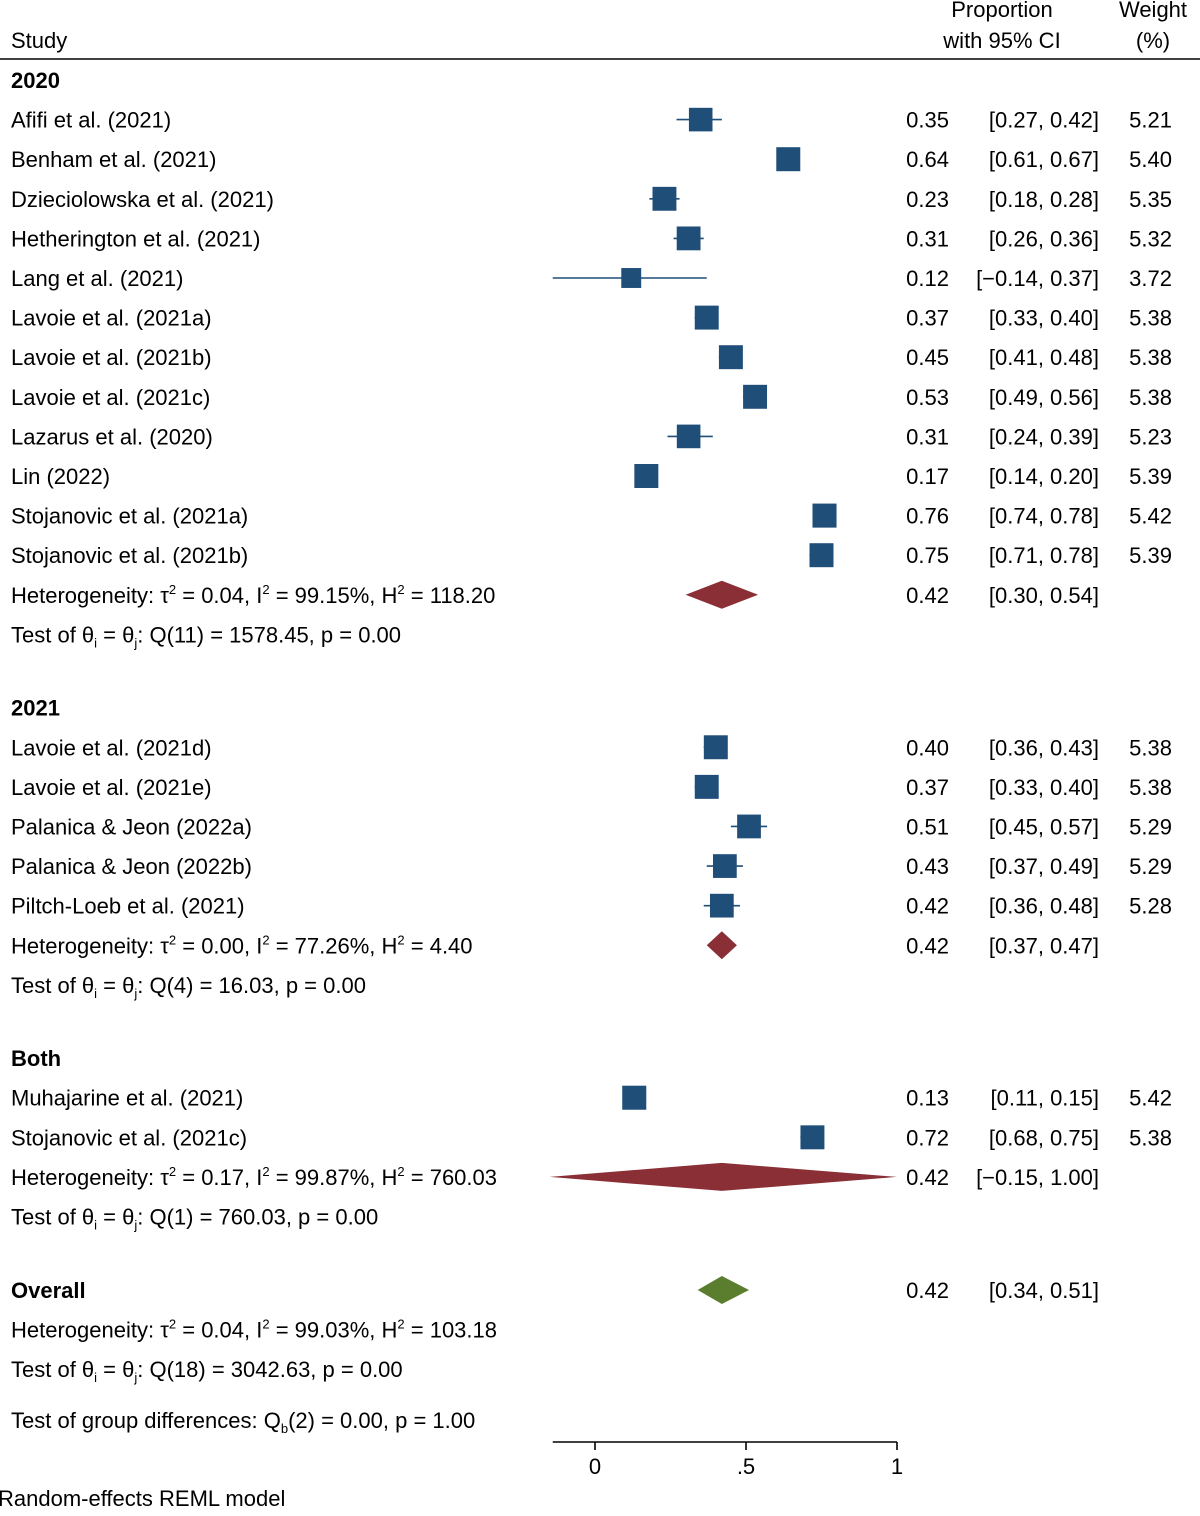 The width and height of the screenshot is (1200, 1516). What do you see at coordinates (194, 1219) in the screenshot?
I see `subgroup-test: Test of θi = θj: Q(1) = 760.03, p = 0.00` at bounding box center [194, 1219].